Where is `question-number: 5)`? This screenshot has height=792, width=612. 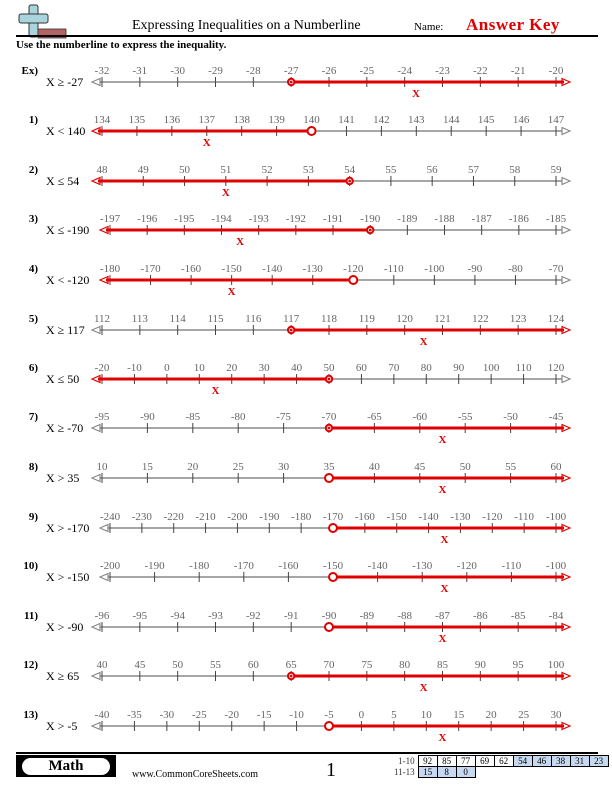 question-number: 5) is located at coordinates (33, 319).